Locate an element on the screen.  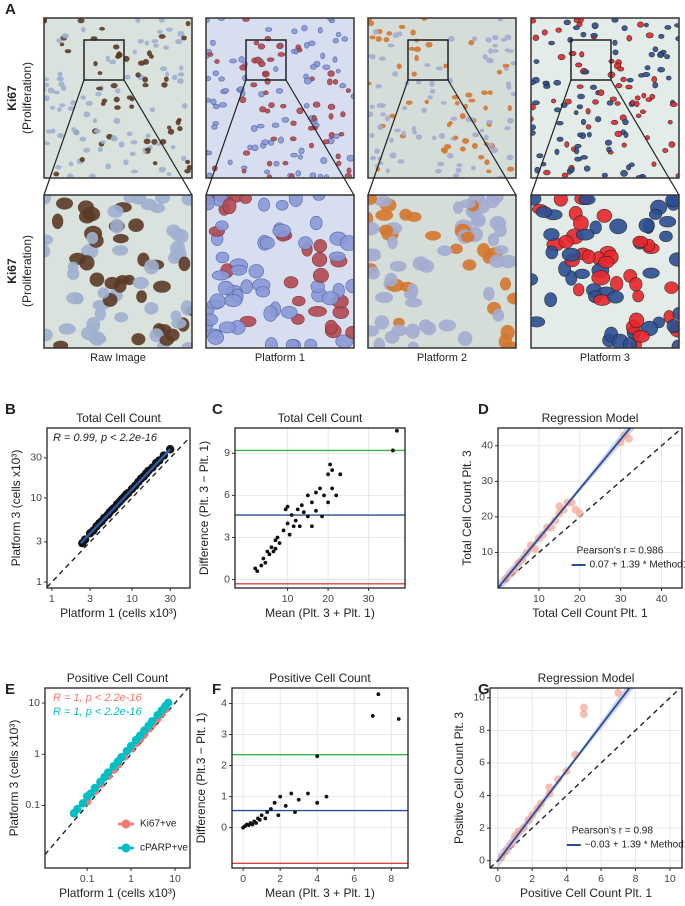
micrograph is located at coordinates (442, 98).